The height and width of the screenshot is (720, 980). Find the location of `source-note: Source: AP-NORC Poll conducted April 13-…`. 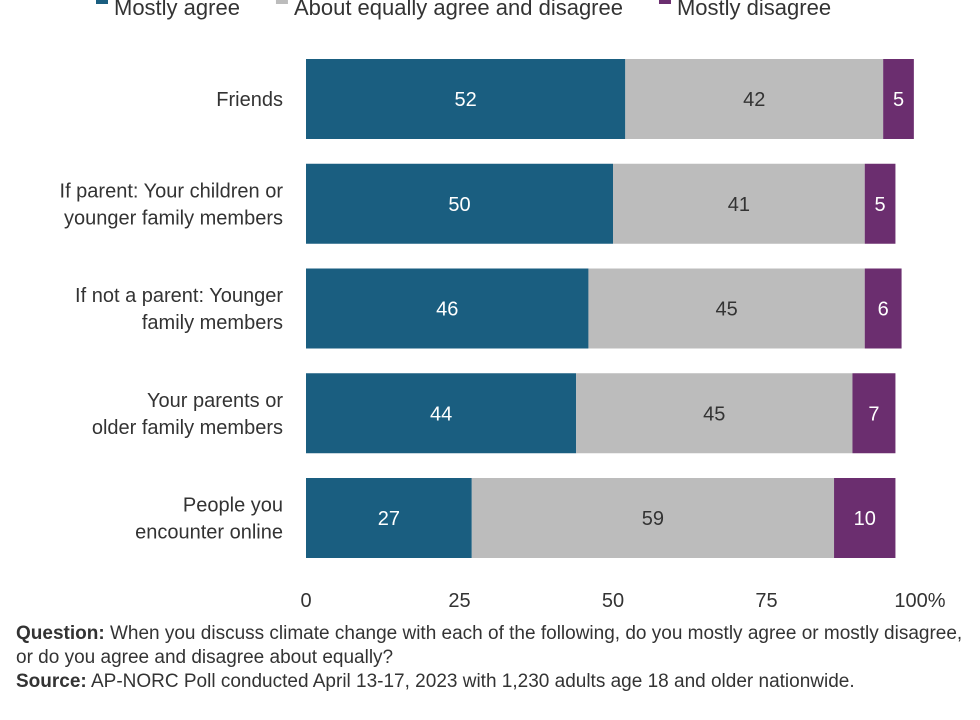

source-note: Source: AP-NORC Poll conducted April 13-… is located at coordinates (491, 682).